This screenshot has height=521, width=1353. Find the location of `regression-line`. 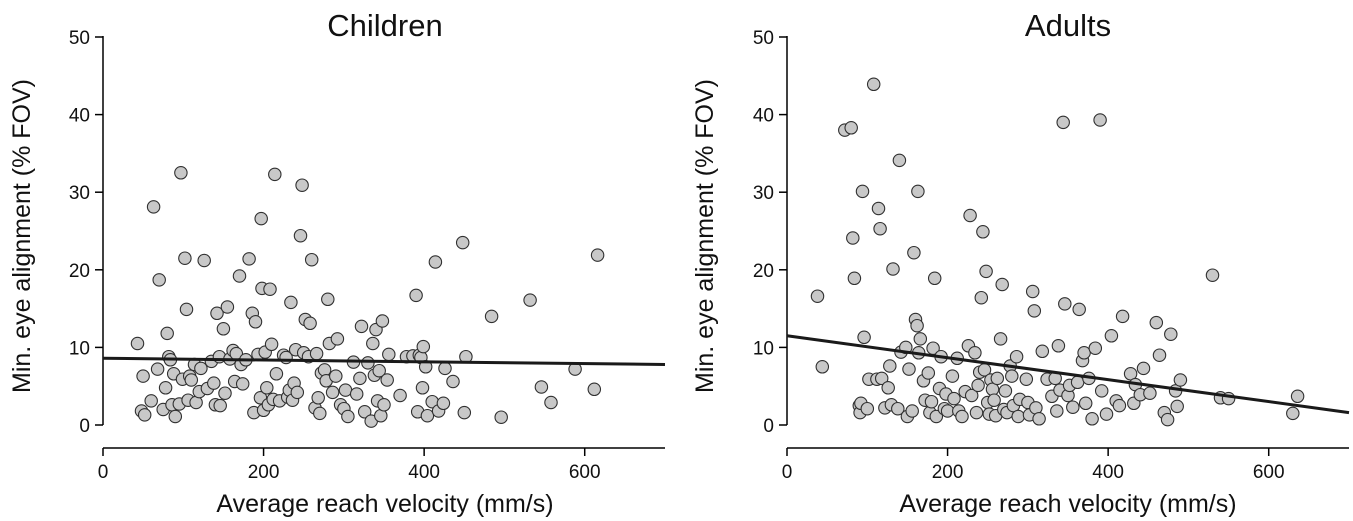

regression-line is located at coordinates (1068, 374).